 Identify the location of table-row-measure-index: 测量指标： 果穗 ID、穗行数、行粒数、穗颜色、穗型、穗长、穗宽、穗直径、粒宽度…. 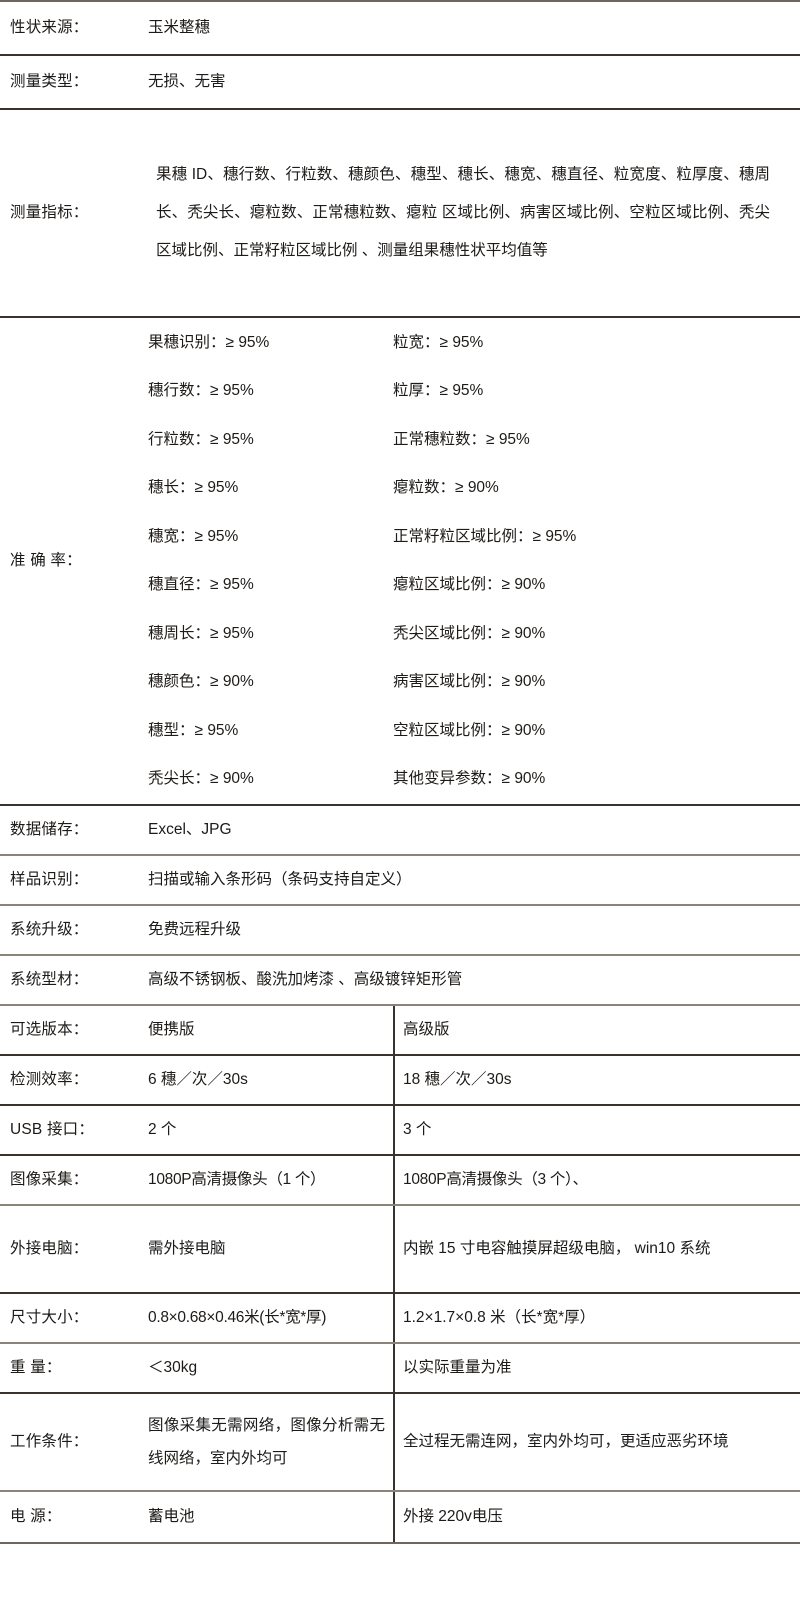
(400, 214).